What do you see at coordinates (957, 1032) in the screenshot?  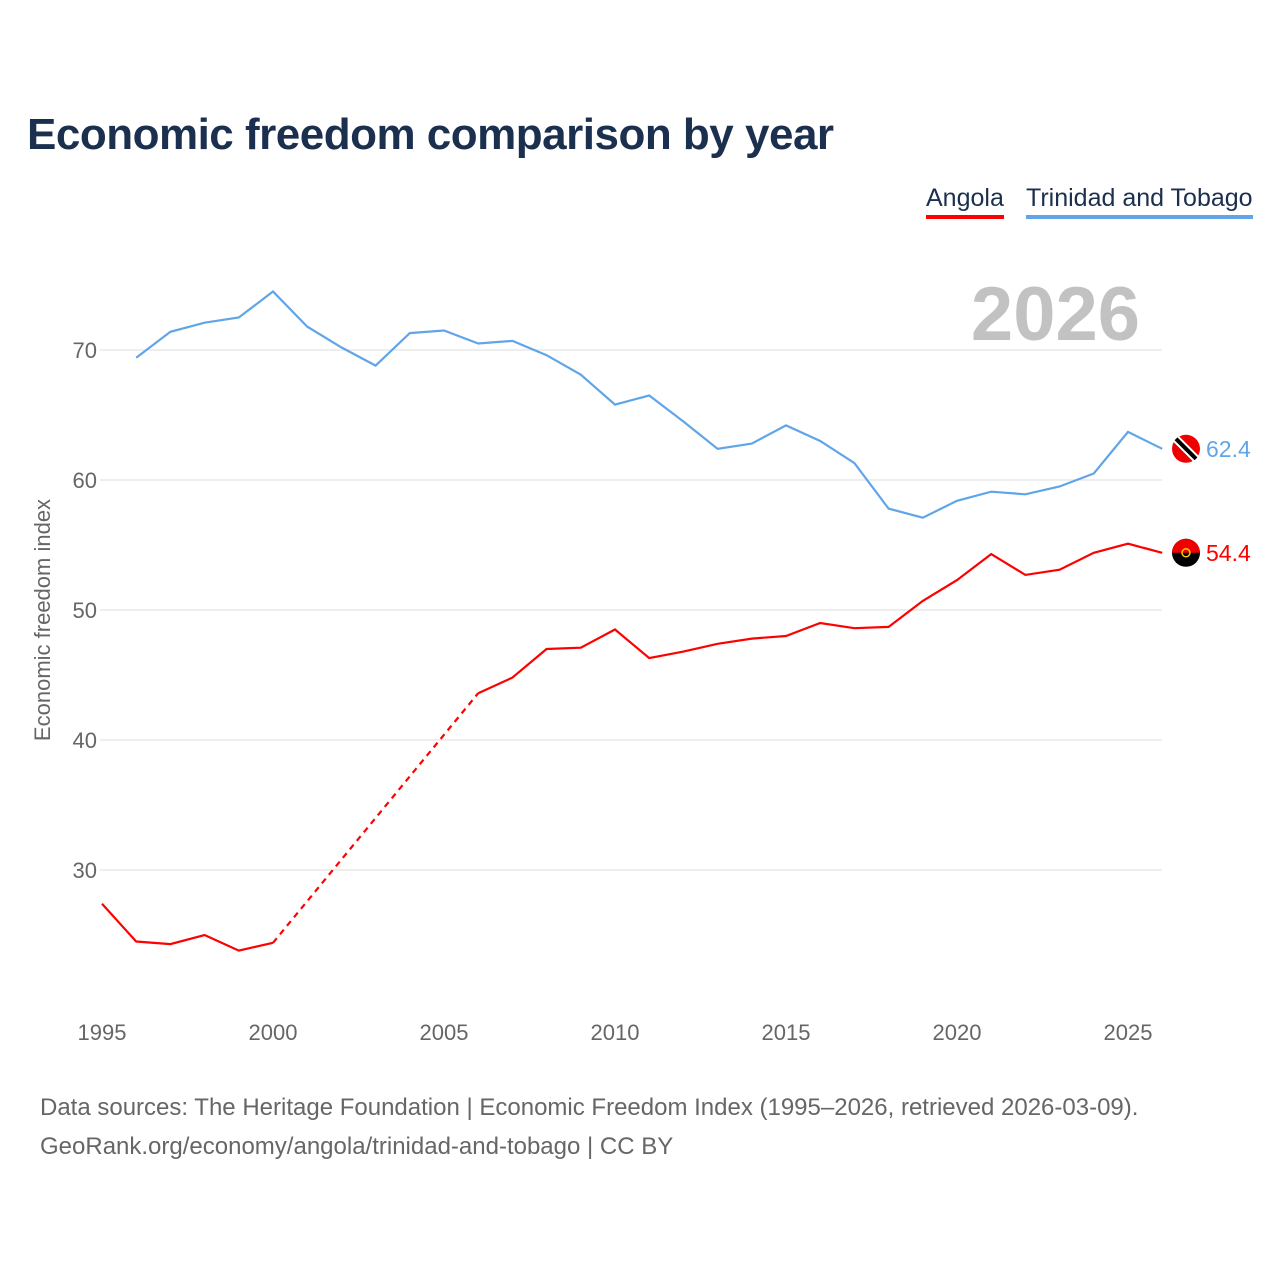 I see `x-tick-label: 2020` at bounding box center [957, 1032].